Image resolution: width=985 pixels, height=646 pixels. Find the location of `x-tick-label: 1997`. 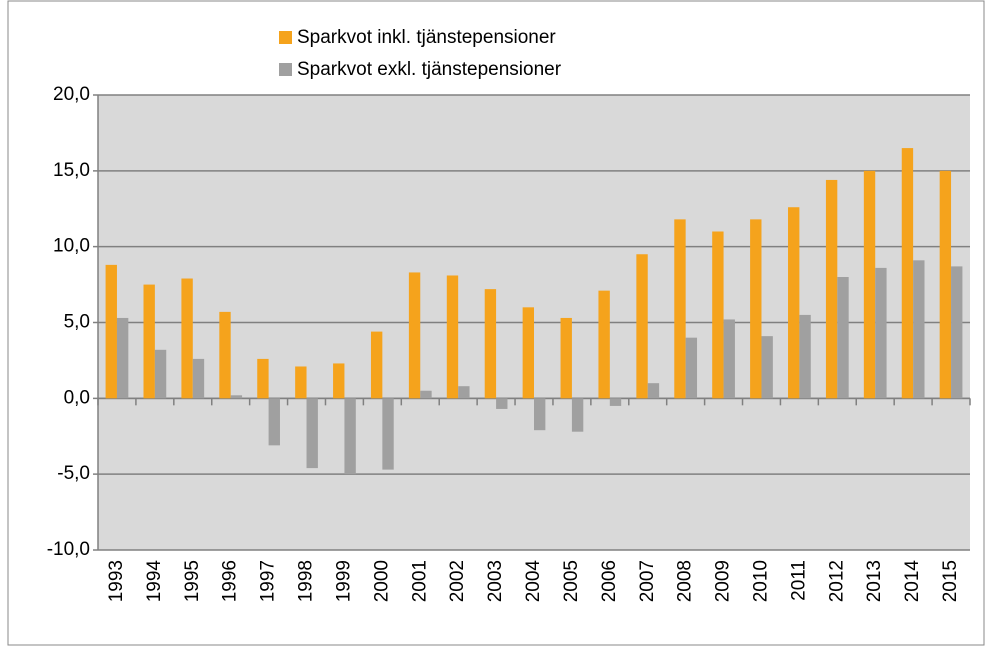

x-tick-label: 1997 is located at coordinates (268, 581).